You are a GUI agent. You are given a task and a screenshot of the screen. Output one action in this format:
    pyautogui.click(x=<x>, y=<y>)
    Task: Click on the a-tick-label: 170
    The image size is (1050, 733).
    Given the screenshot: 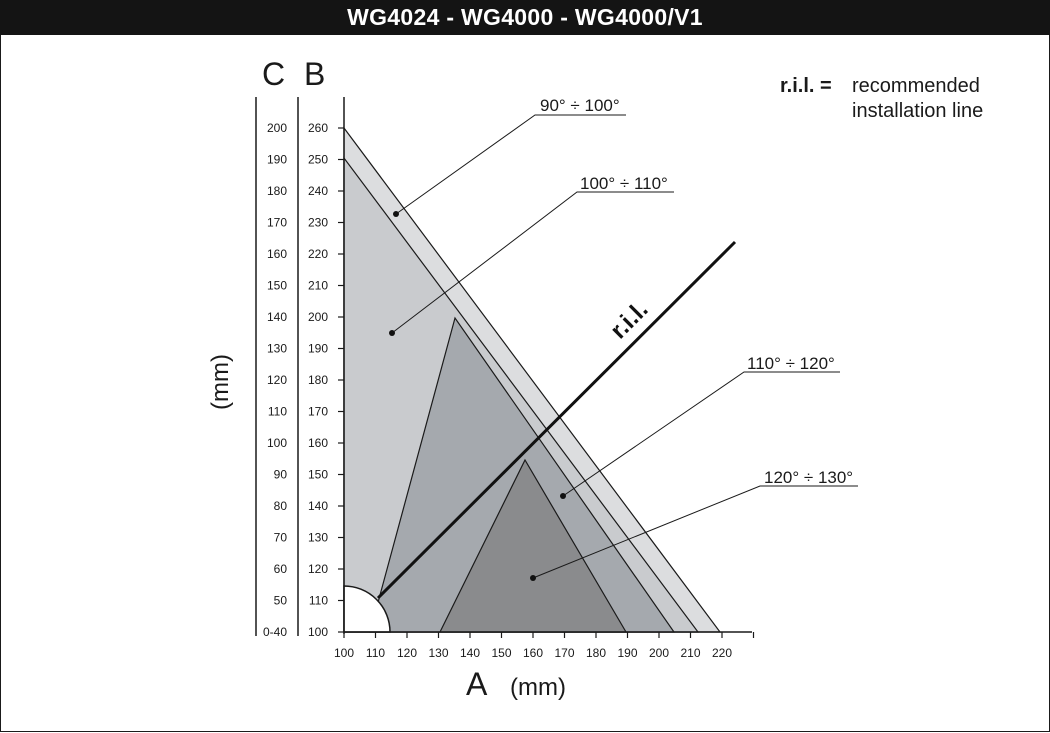 What is the action you would take?
    pyautogui.click(x=564, y=653)
    